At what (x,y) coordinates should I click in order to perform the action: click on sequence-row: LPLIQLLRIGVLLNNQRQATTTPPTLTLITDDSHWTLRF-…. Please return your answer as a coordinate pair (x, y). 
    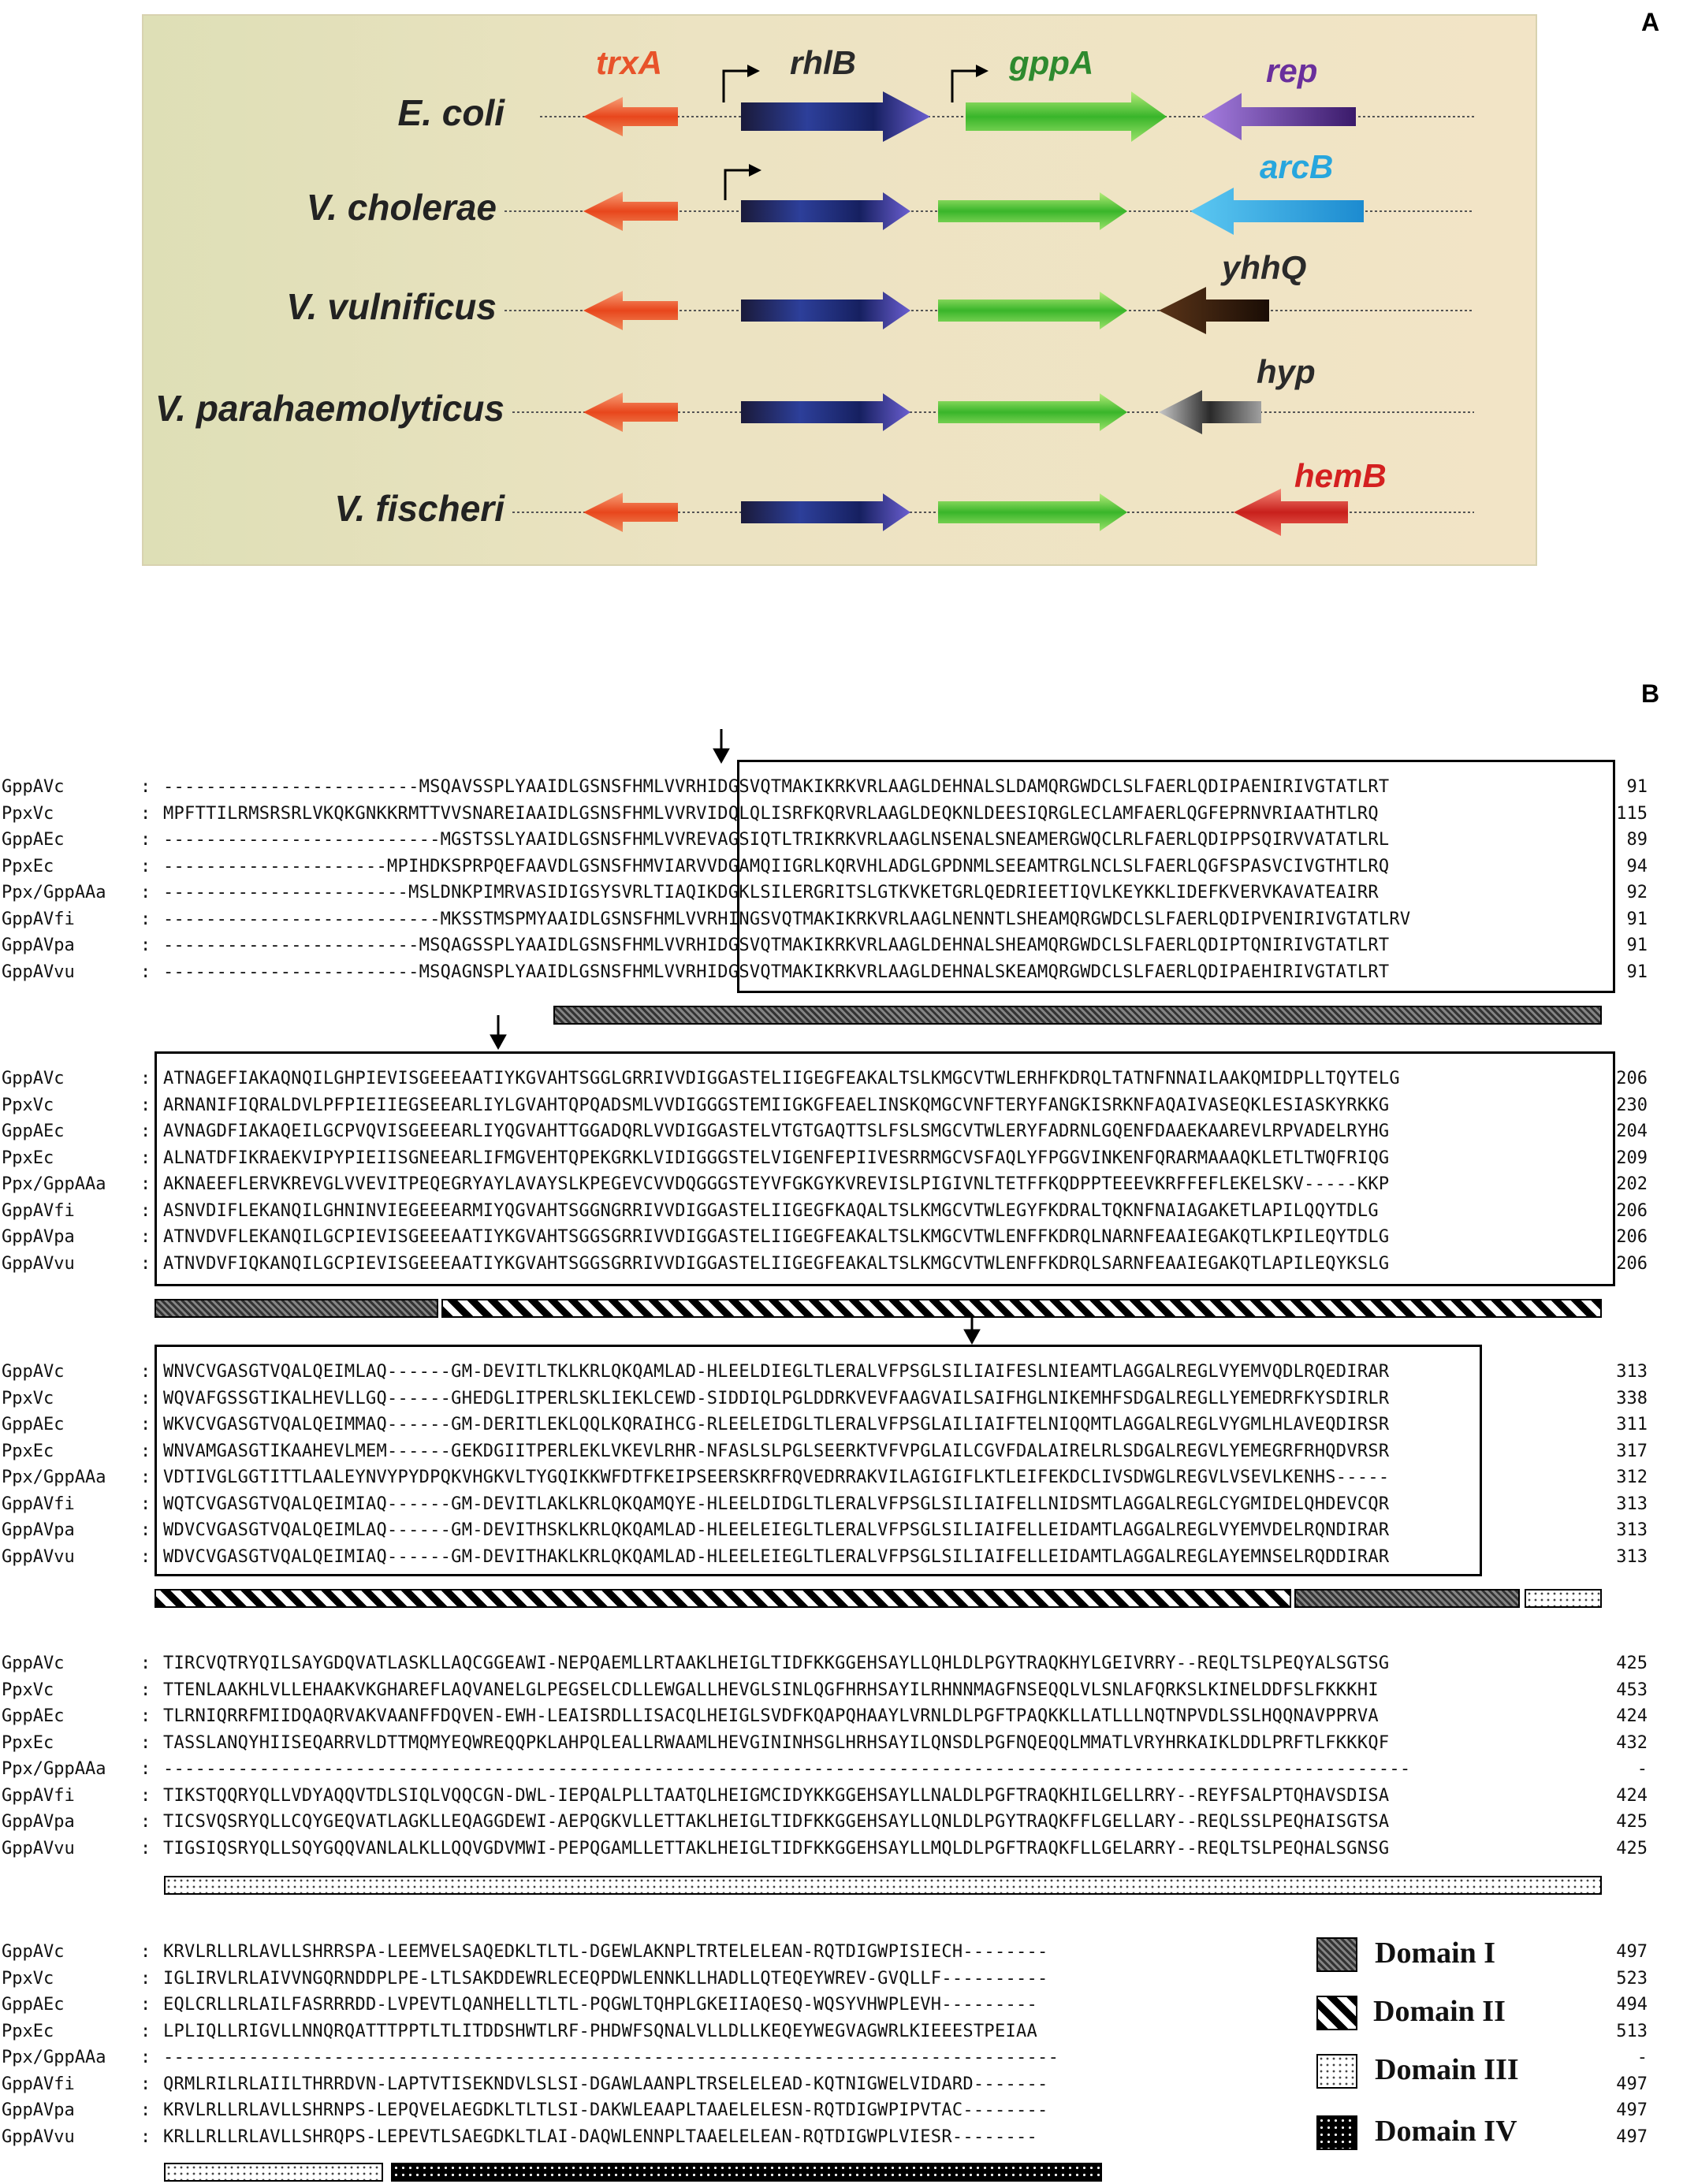
    Looking at the image, I should click on (600, 2031).